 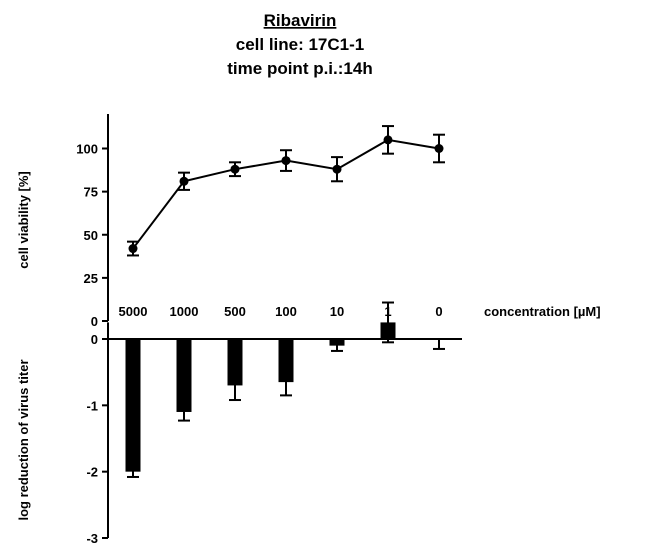 What do you see at coordinates (23, 220) in the screenshot?
I see `top-y-axis-label: cell viability [%]` at bounding box center [23, 220].